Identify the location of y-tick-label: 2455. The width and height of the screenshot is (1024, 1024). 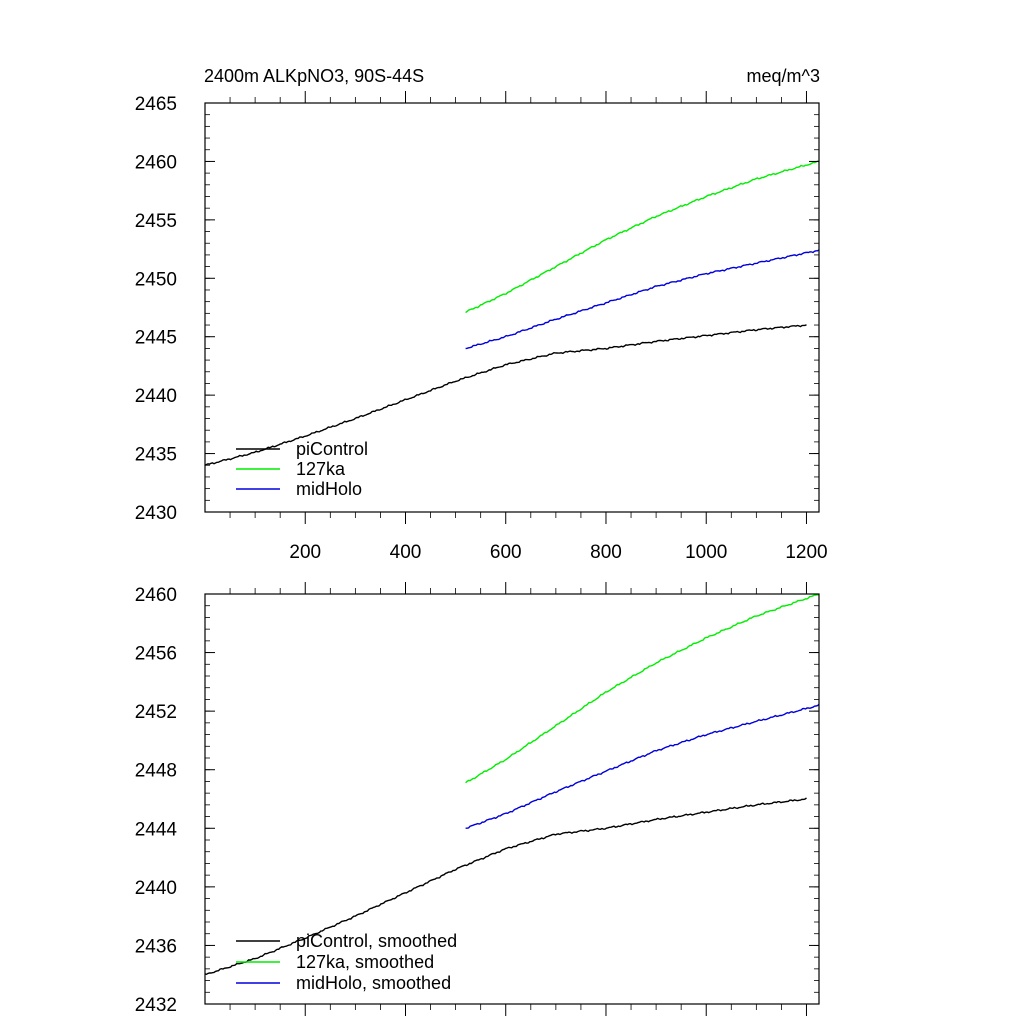
(156, 221).